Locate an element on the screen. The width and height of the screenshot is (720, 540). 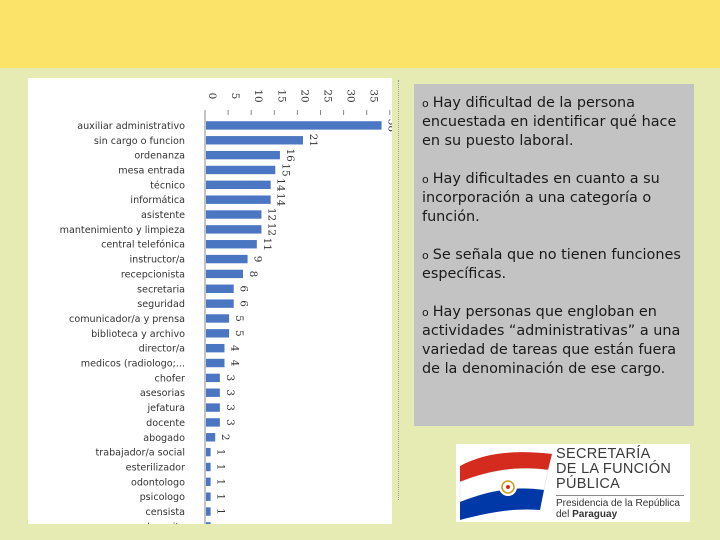
logo-text-line1: SECRETARÍA is located at coordinates (603, 454).